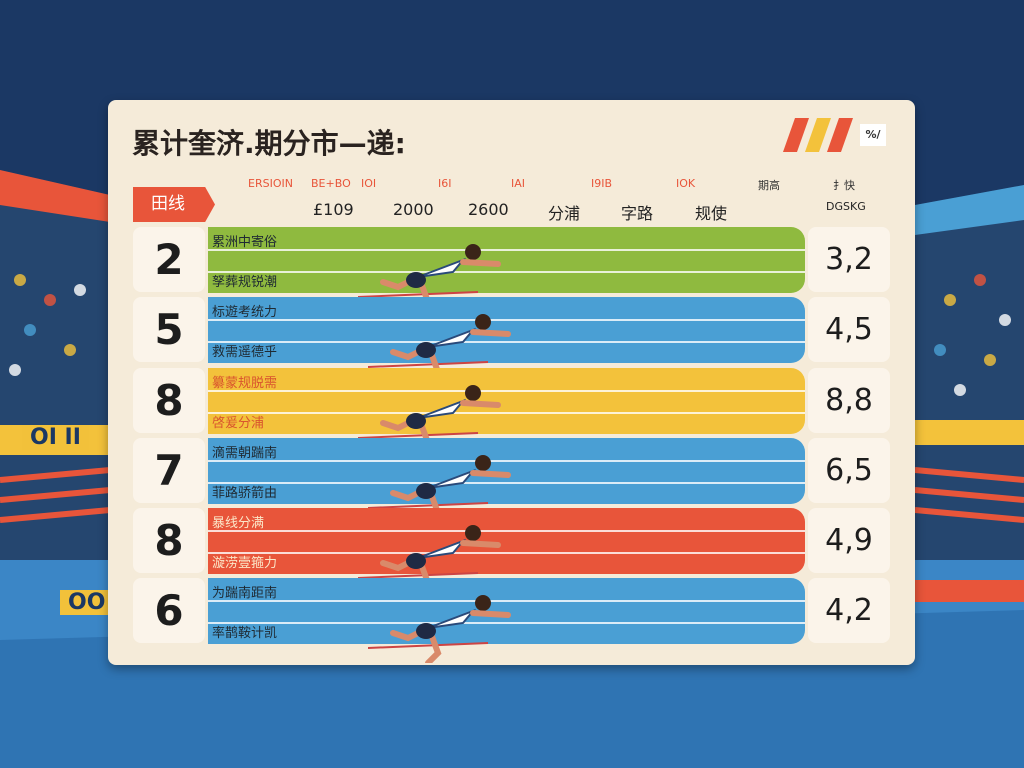  Describe the element at coordinates (169, 610) in the screenshot. I see `rank: 6` at that location.